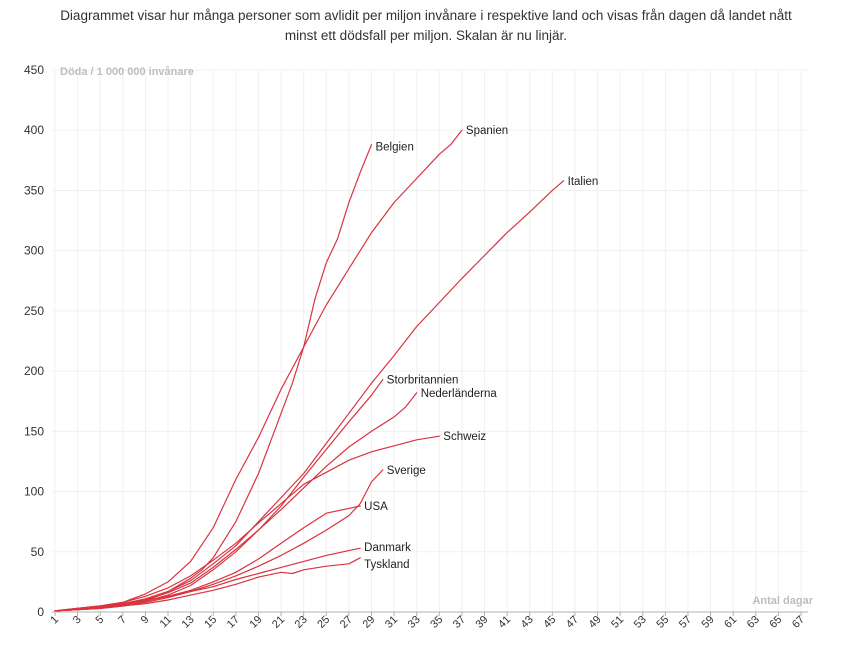 The image size is (852, 648). I want to click on y-tick-label: 50, so click(38, 552).